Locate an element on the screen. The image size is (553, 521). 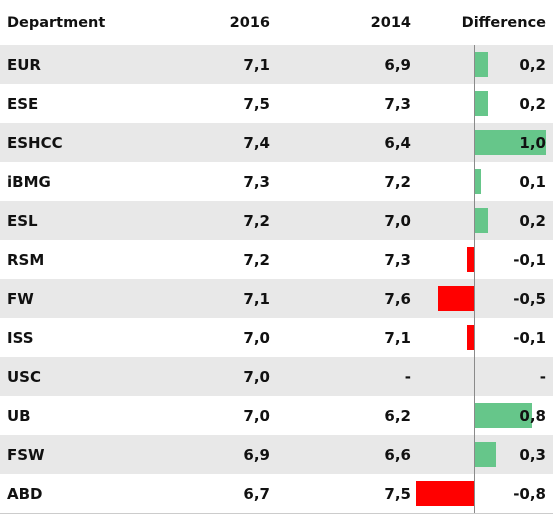
table-row: USC 7,0 - - is located at coordinates (276, 376).